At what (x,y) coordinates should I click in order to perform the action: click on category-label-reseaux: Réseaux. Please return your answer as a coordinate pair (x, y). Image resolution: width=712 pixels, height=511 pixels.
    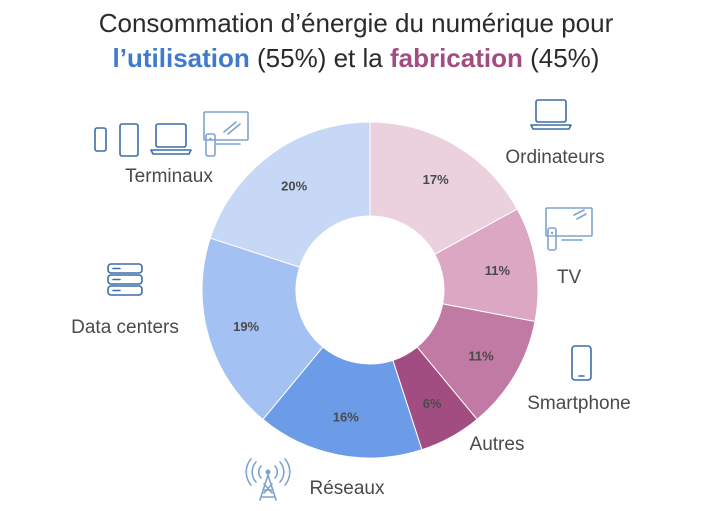
    Looking at the image, I should click on (347, 488).